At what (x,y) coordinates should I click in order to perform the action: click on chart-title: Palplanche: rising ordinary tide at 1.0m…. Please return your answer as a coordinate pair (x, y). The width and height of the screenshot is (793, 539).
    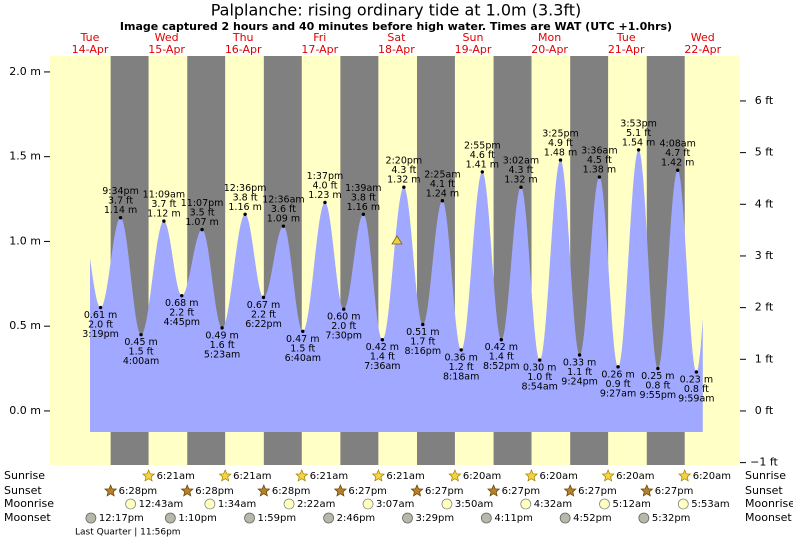
    Looking at the image, I should click on (396, 10).